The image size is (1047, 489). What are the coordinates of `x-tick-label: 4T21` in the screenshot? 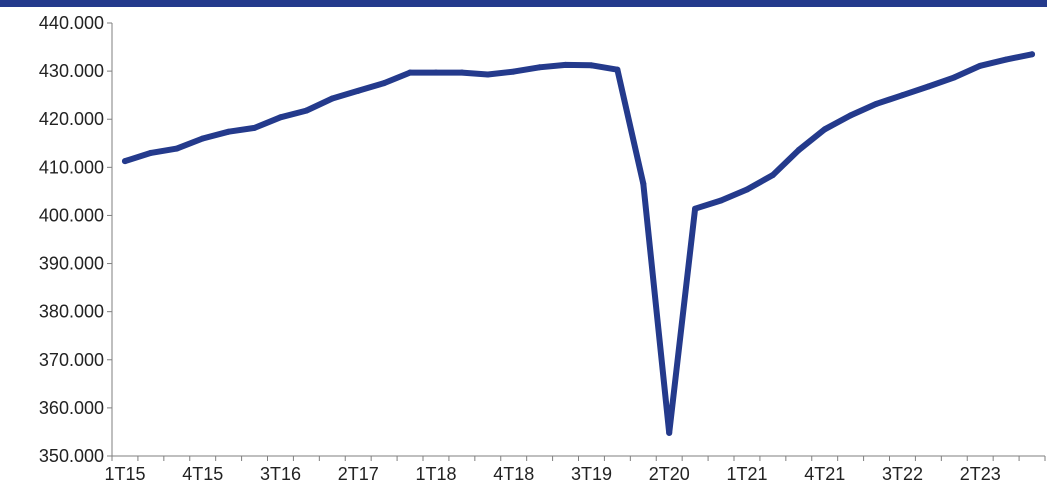 It's located at (824, 474).